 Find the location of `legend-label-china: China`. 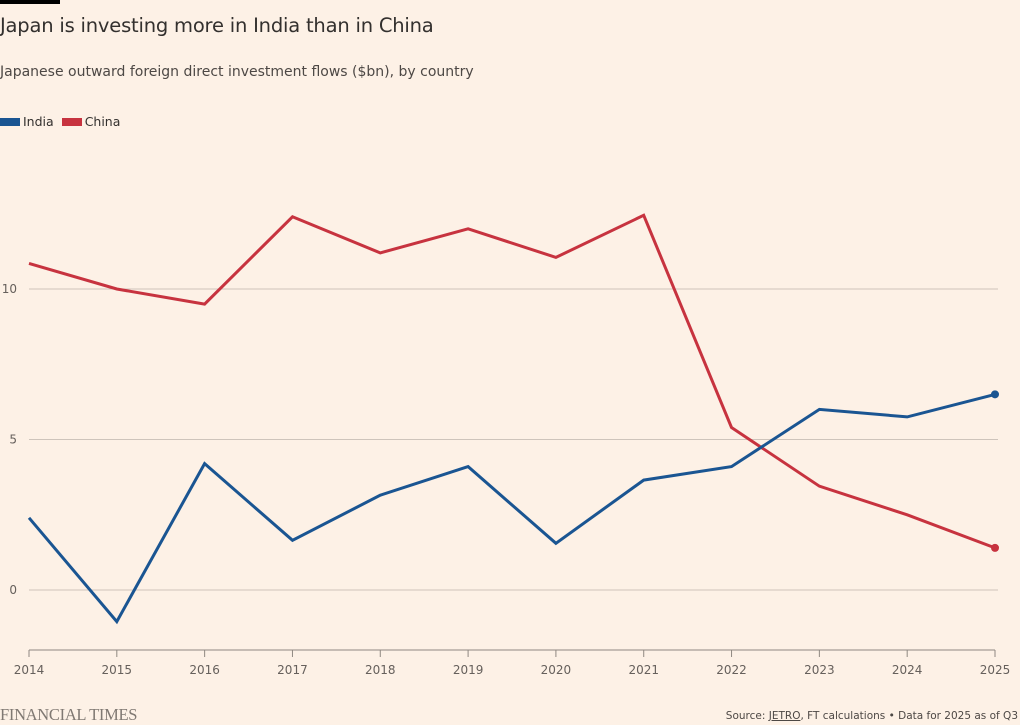

legend-label-china: China is located at coordinates (102, 121).